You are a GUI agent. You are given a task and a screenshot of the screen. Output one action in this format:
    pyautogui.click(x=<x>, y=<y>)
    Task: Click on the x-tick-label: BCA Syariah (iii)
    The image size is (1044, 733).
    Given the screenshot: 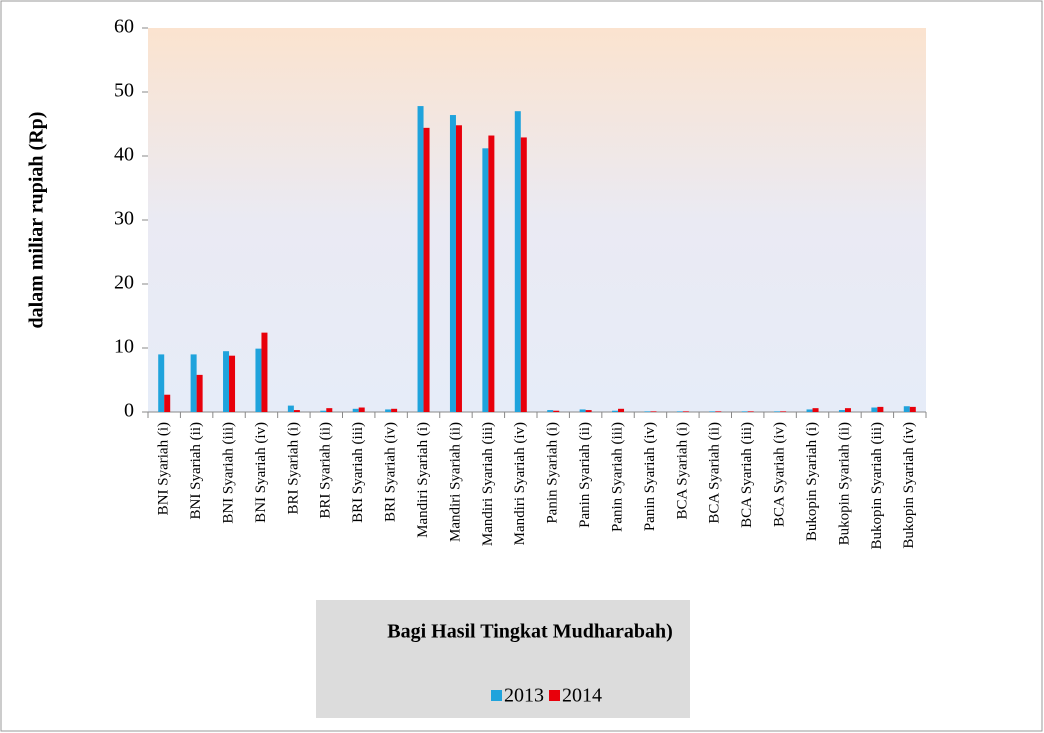 What is the action you would take?
    pyautogui.click(x=747, y=475)
    